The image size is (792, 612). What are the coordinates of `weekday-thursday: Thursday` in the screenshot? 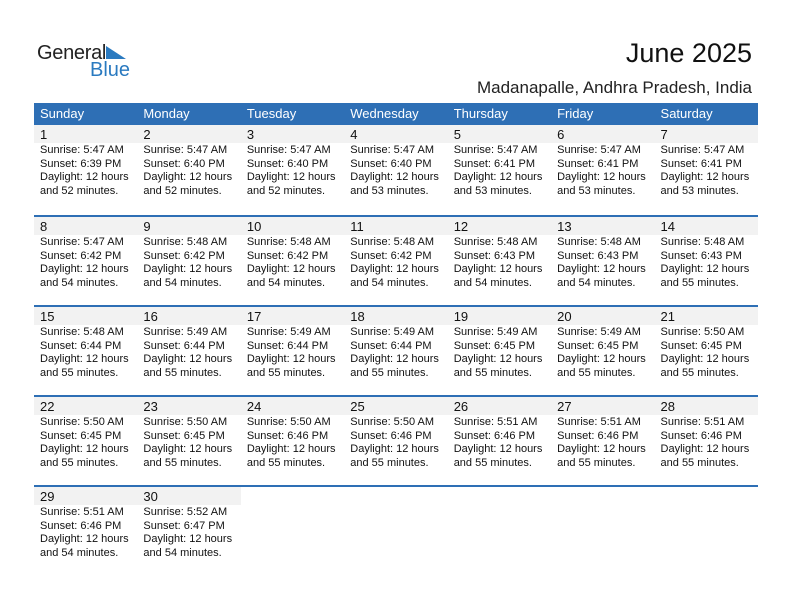 It's located at (480, 113).